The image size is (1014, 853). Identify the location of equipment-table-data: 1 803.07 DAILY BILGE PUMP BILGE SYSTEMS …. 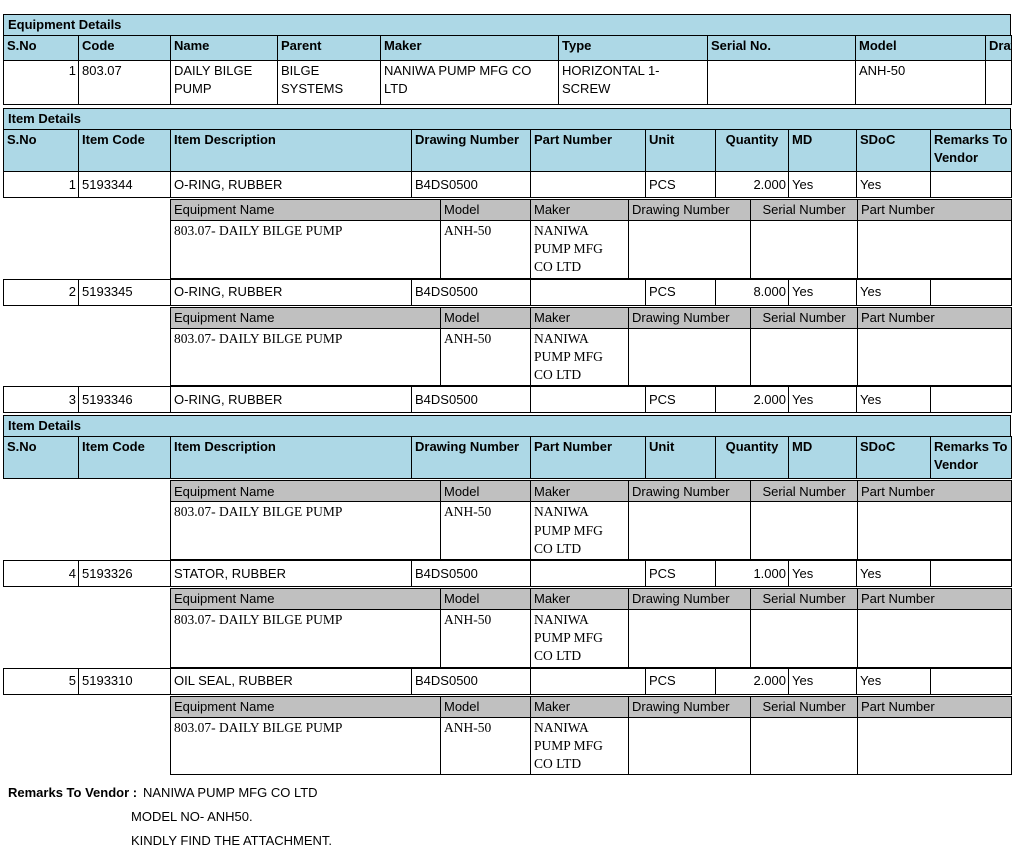
(507, 82).